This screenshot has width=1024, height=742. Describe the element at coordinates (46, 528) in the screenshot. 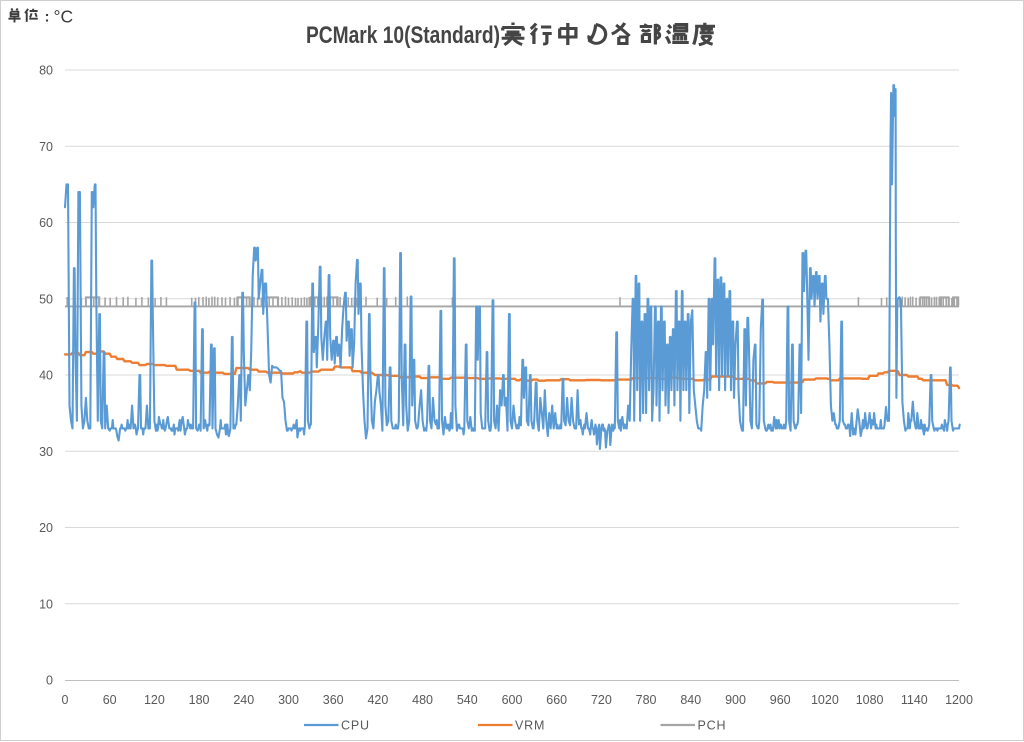

I see `svg-text: 20` at that location.